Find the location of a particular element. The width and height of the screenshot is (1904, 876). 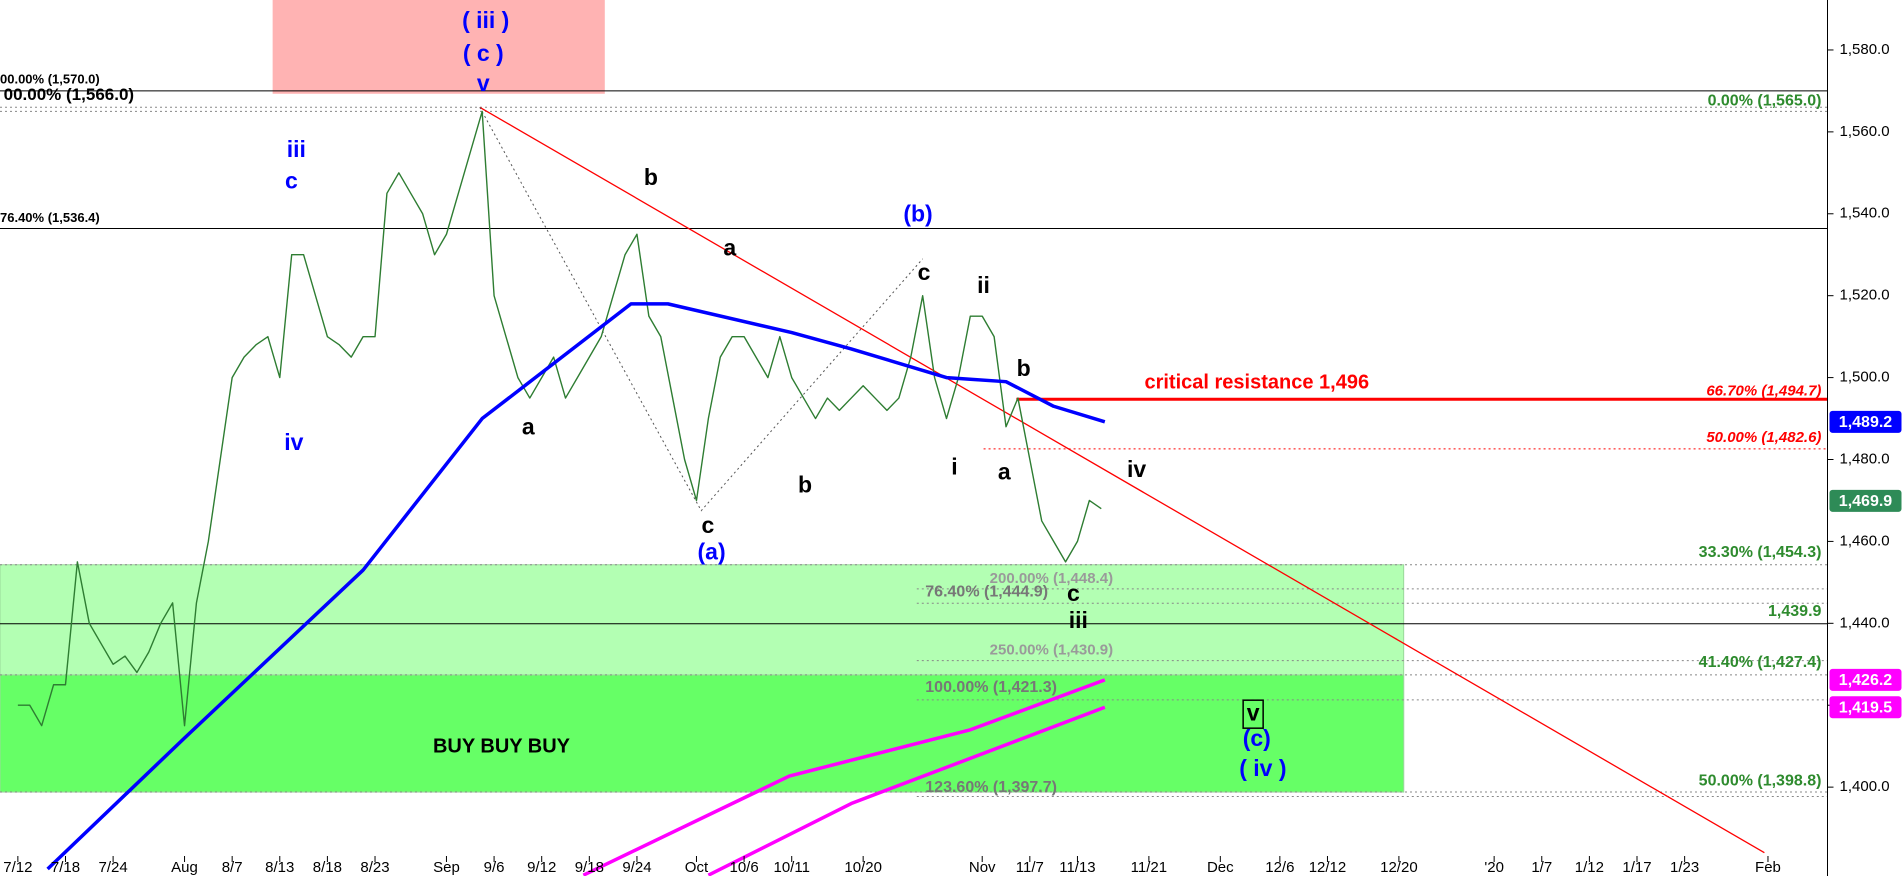

annotation: BUY BUY BUY is located at coordinates (502, 746).